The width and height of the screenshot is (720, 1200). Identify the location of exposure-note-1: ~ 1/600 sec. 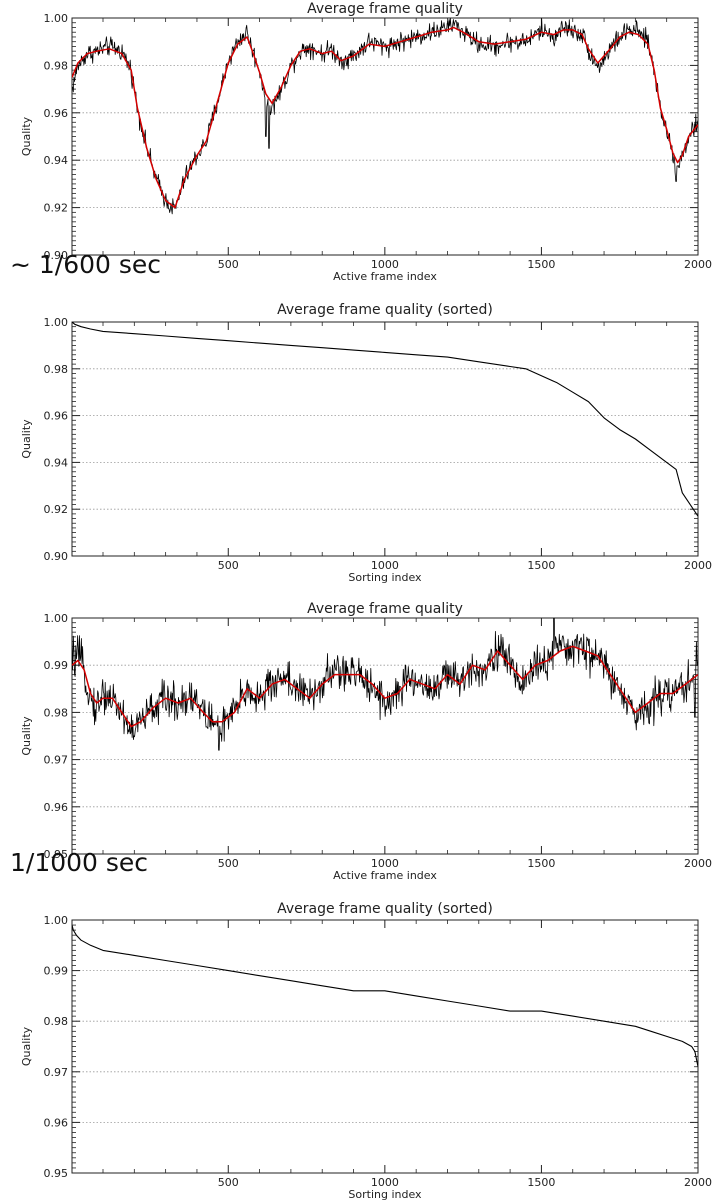
(86, 264).